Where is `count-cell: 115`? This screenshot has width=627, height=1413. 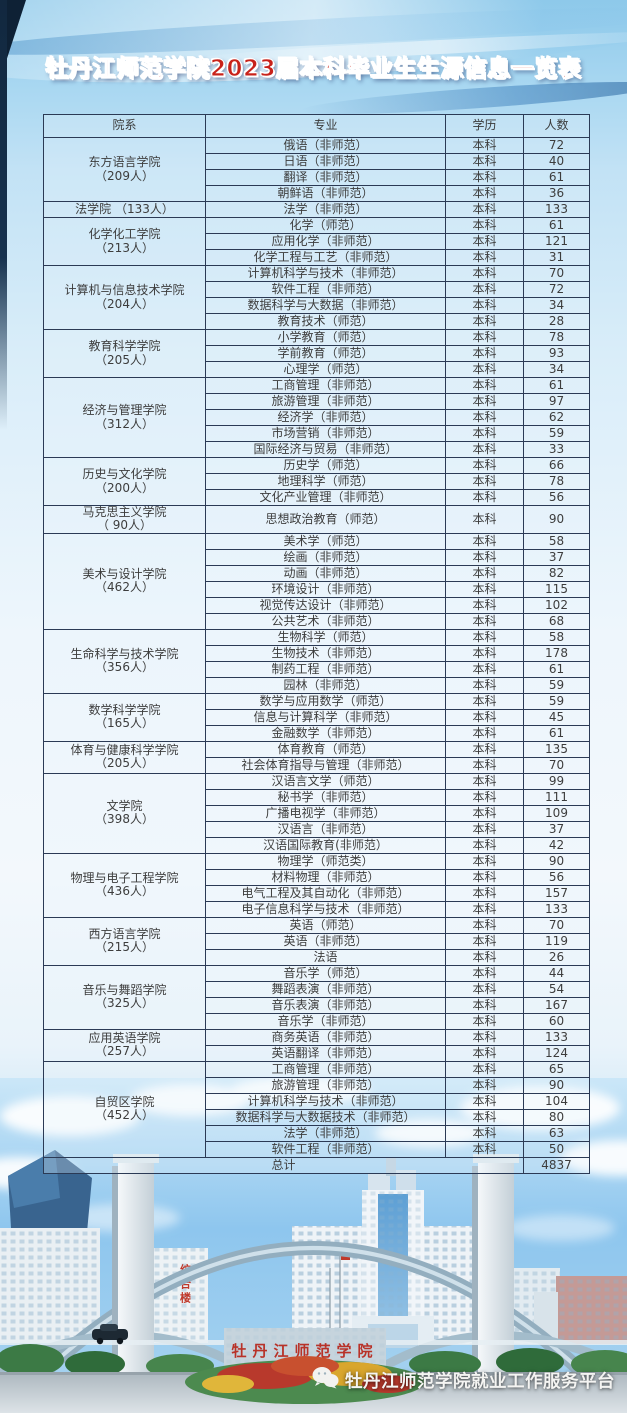 count-cell: 115 is located at coordinates (556, 589).